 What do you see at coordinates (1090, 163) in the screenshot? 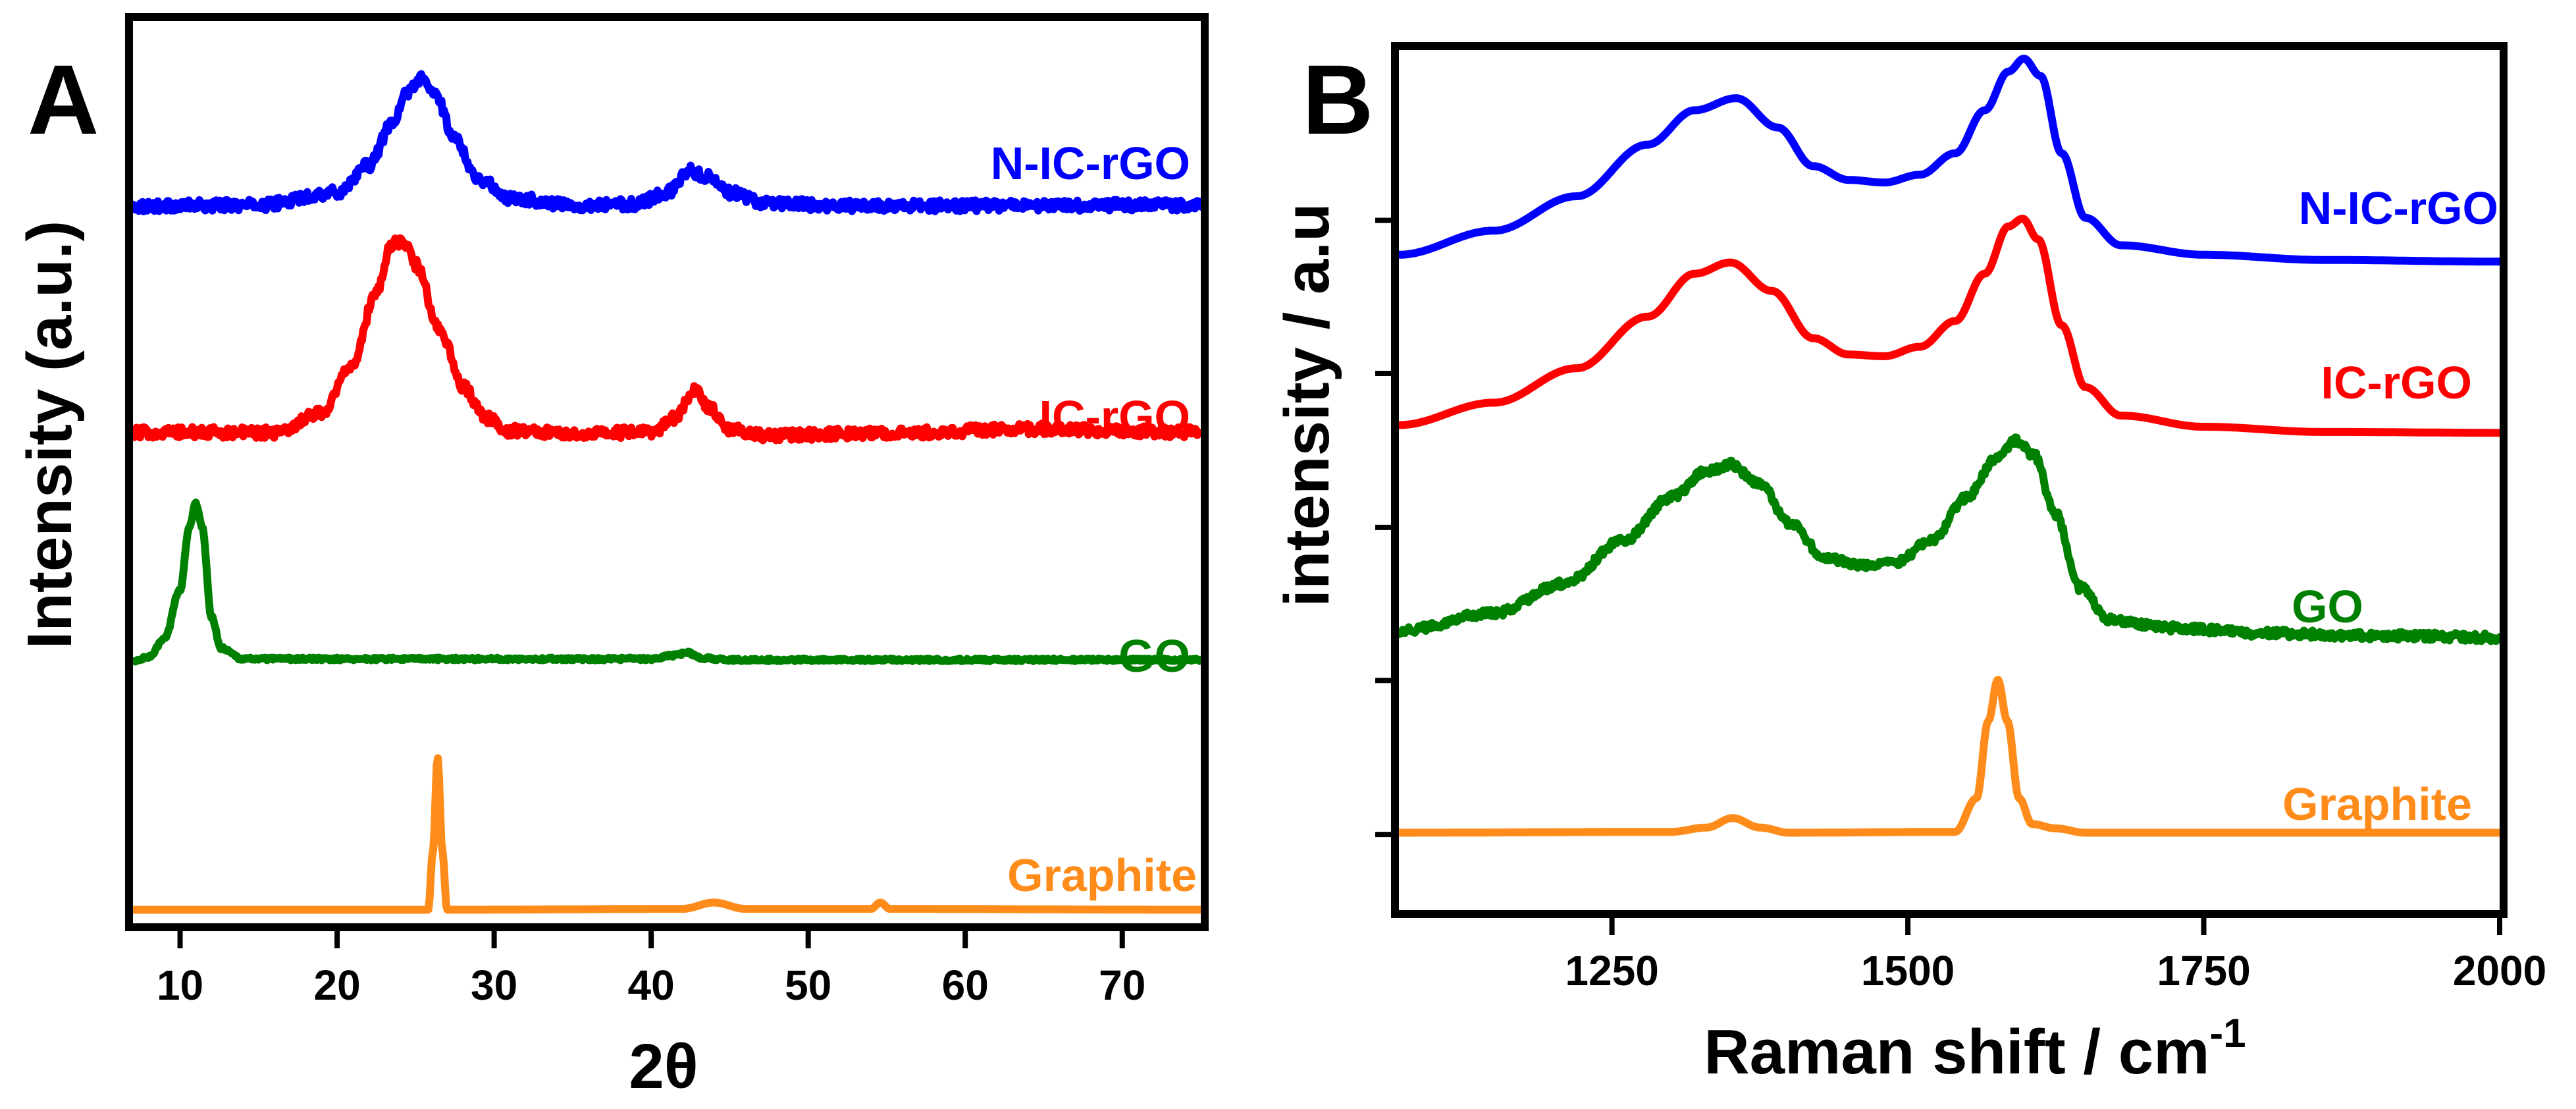
I see `panel-a-label-n-ic-rgo: N-IC-rGO` at bounding box center [1090, 163].